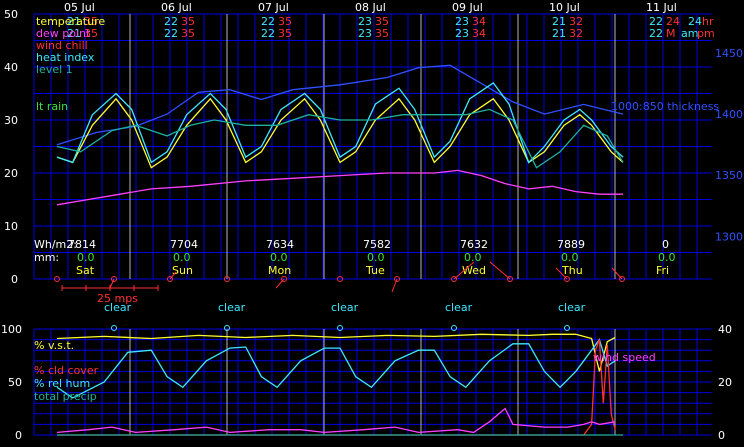 Image resolution: width=744 pixels, height=447 pixels. I want to click on legend-thickness: 1000:850 thickness, so click(665, 106).